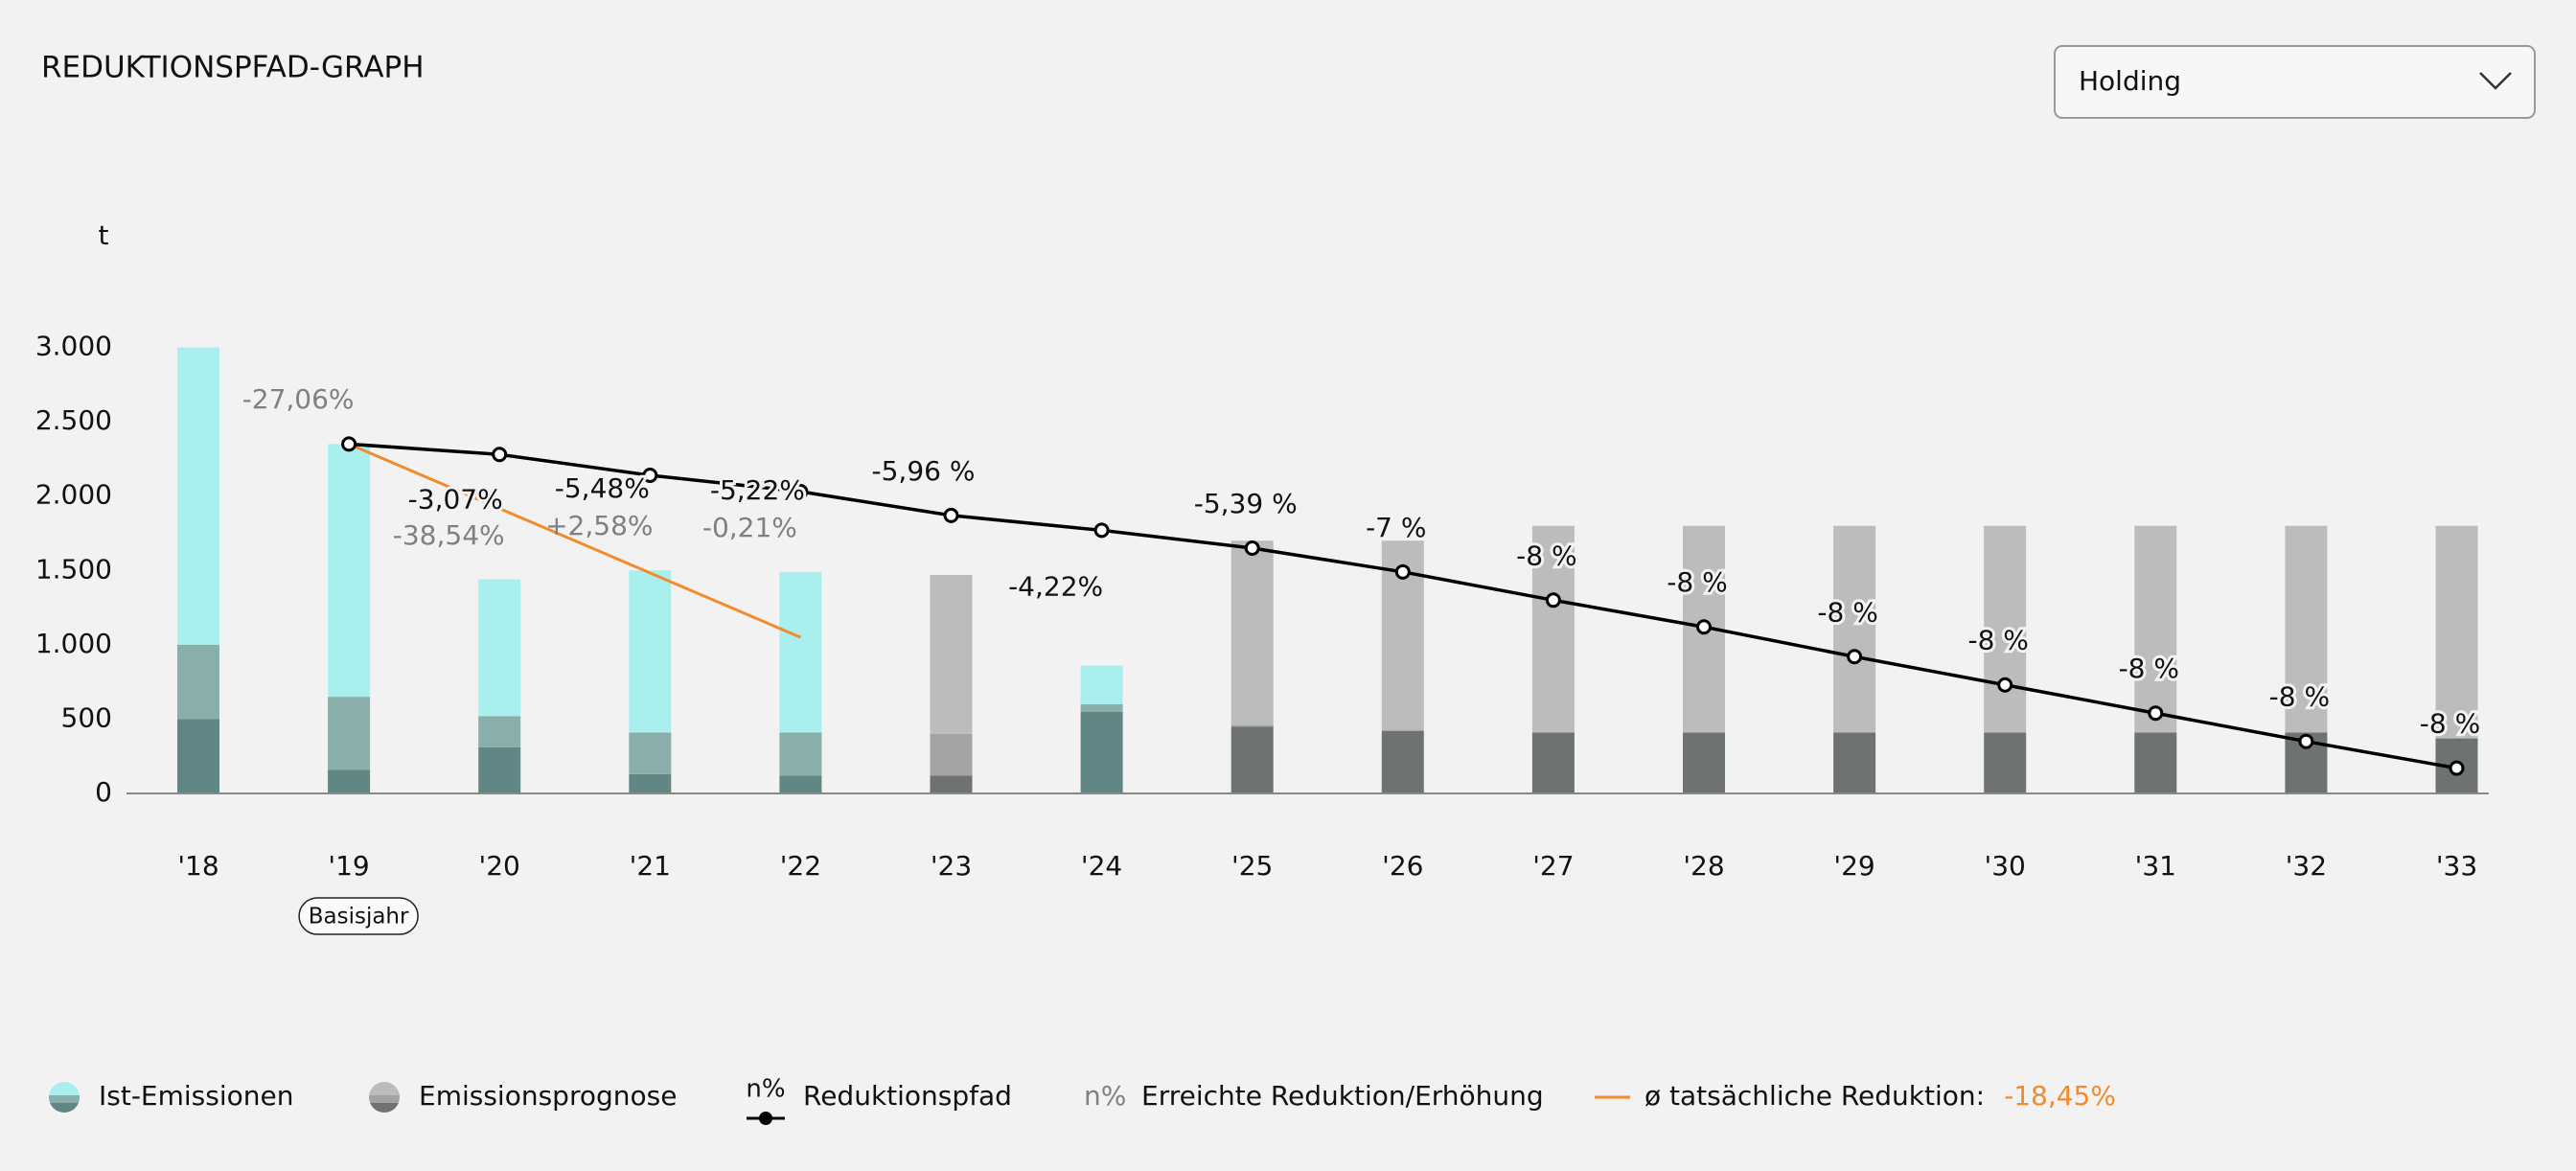 The height and width of the screenshot is (1171, 2576). I want to click on chart-title: REDUKTIONSPFAD-GRAPH, so click(233, 68).